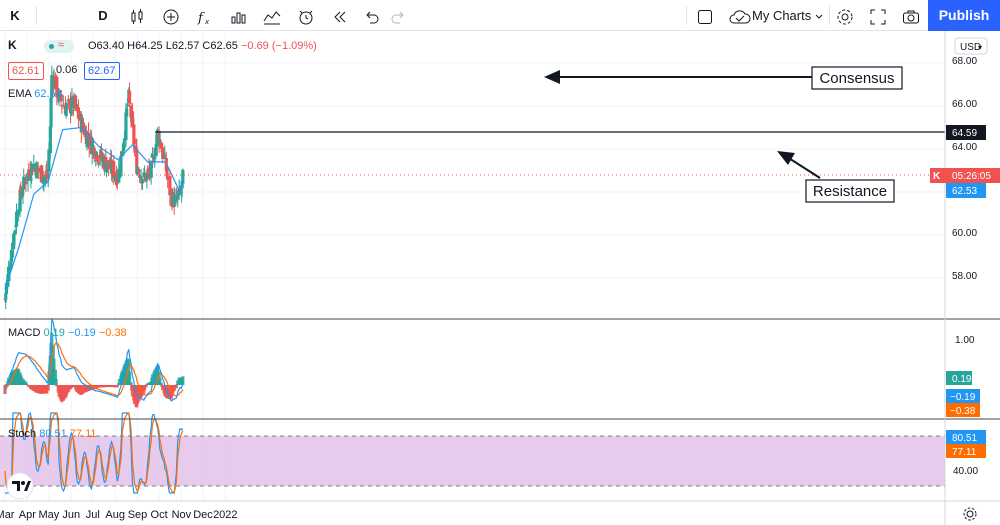 The width and height of the screenshot is (1000, 525). What do you see at coordinates (705, 15) in the screenshot?
I see `layout-square-icon` at bounding box center [705, 15].